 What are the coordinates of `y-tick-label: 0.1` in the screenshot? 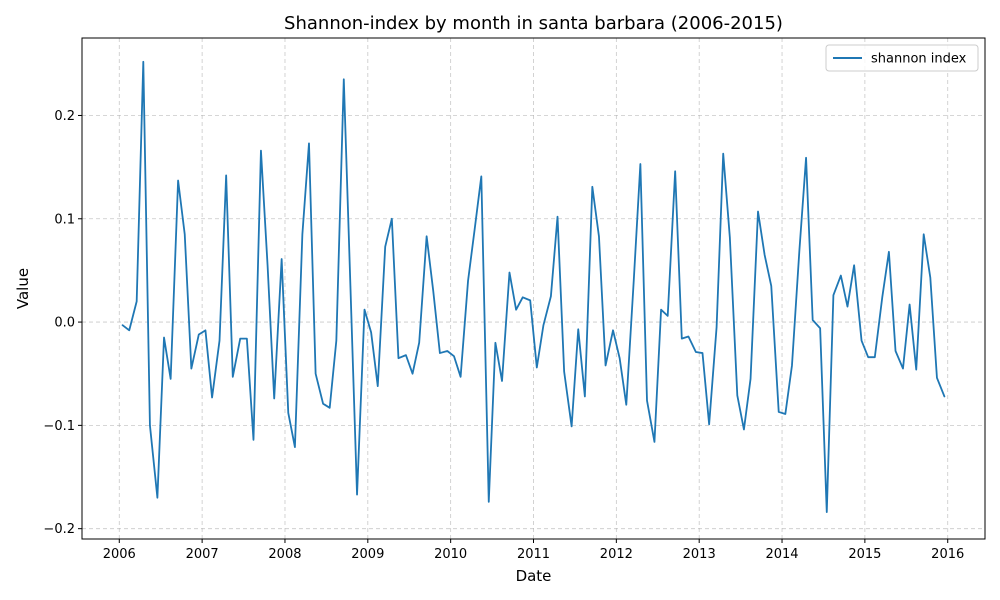 It's located at (64, 219).